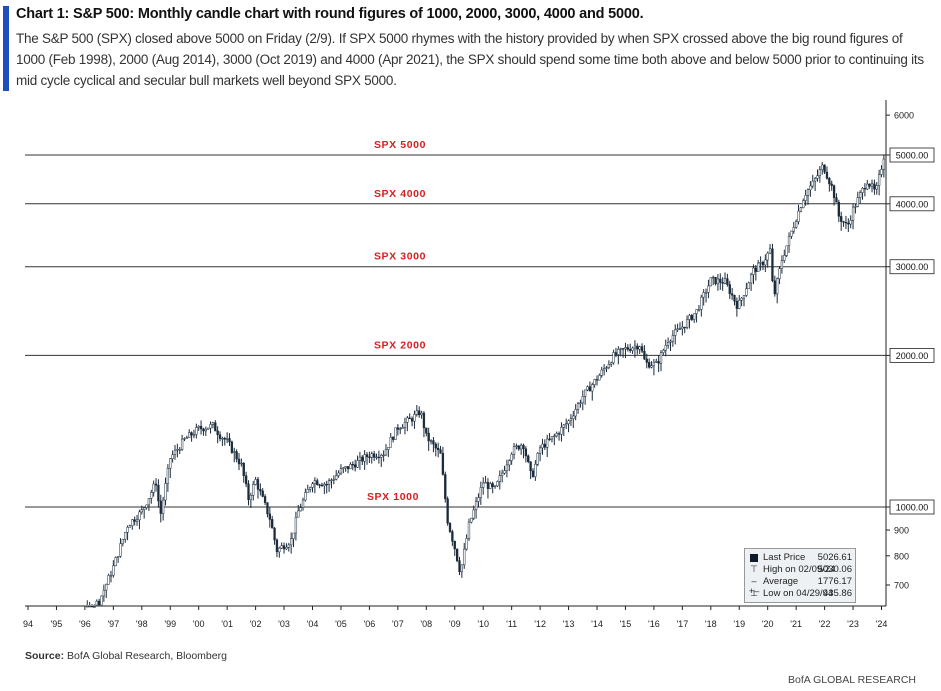  What do you see at coordinates (768, 624) in the screenshot?
I see `x-tick-label: '20` at bounding box center [768, 624].